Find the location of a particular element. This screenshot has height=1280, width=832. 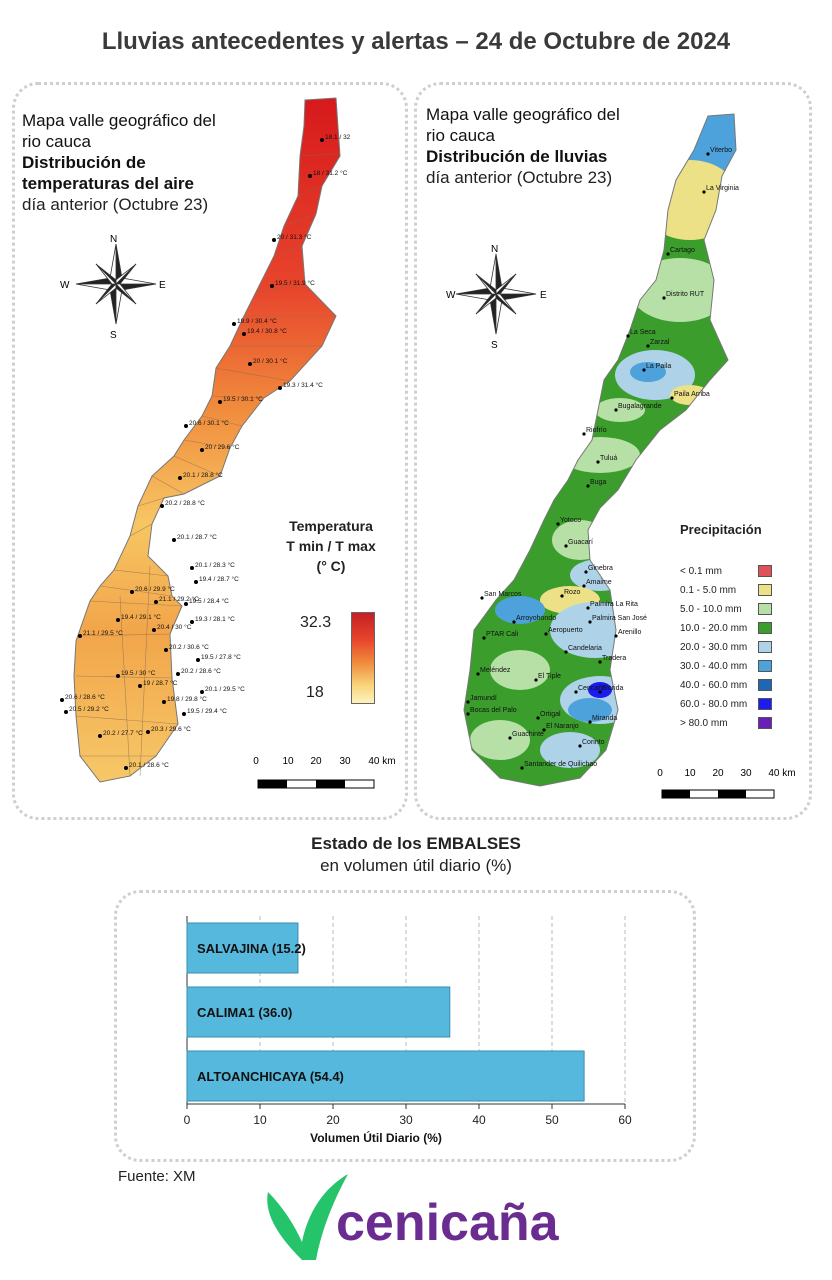

station-label: 20.1 / 28.7 °C is located at coordinates (197, 537).